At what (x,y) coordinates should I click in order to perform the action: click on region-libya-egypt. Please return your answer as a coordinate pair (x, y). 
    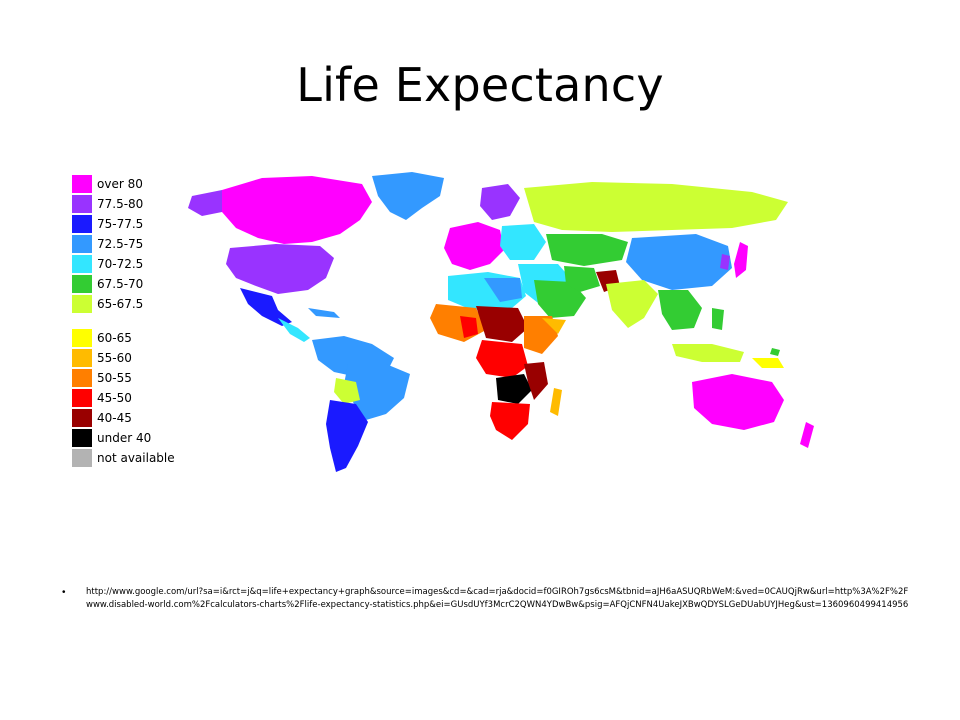
    Looking at the image, I should click on (503, 290).